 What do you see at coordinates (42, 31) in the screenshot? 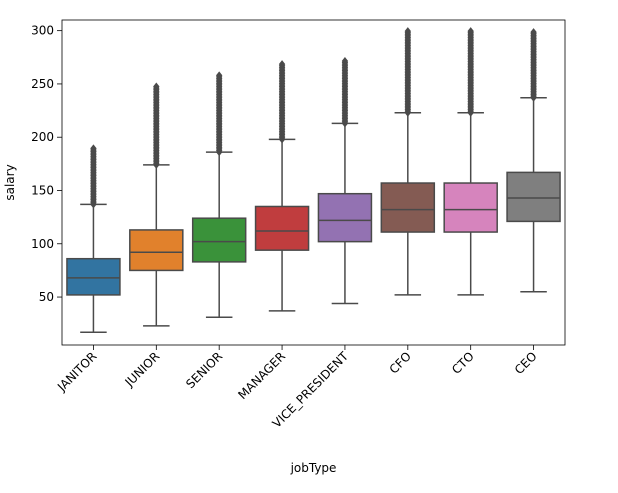
I see `y-tick-label: 300` at bounding box center [42, 31].